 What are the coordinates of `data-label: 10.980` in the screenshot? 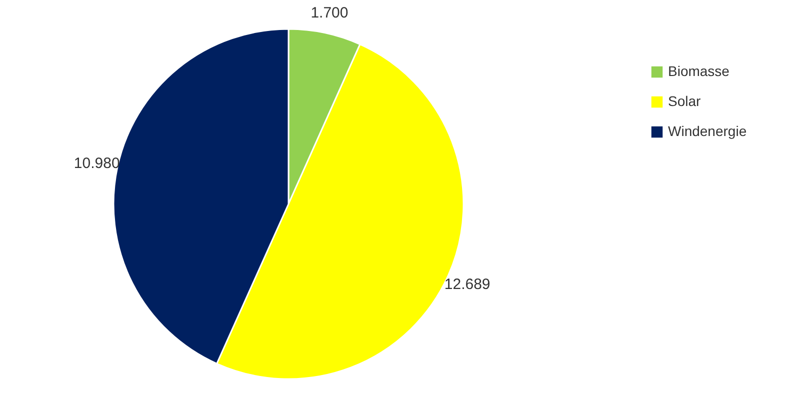 It's located at (97, 163).